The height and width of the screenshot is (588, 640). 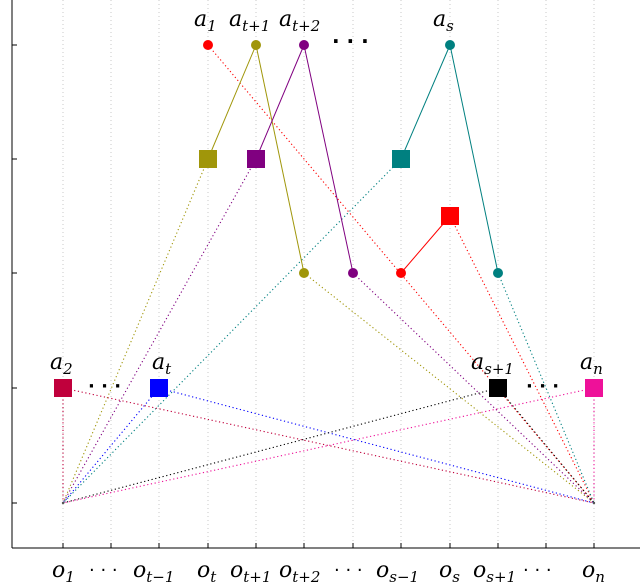 What do you see at coordinates (376, 445) in the screenshot?
I see `edge-at-right` at bounding box center [376, 445].